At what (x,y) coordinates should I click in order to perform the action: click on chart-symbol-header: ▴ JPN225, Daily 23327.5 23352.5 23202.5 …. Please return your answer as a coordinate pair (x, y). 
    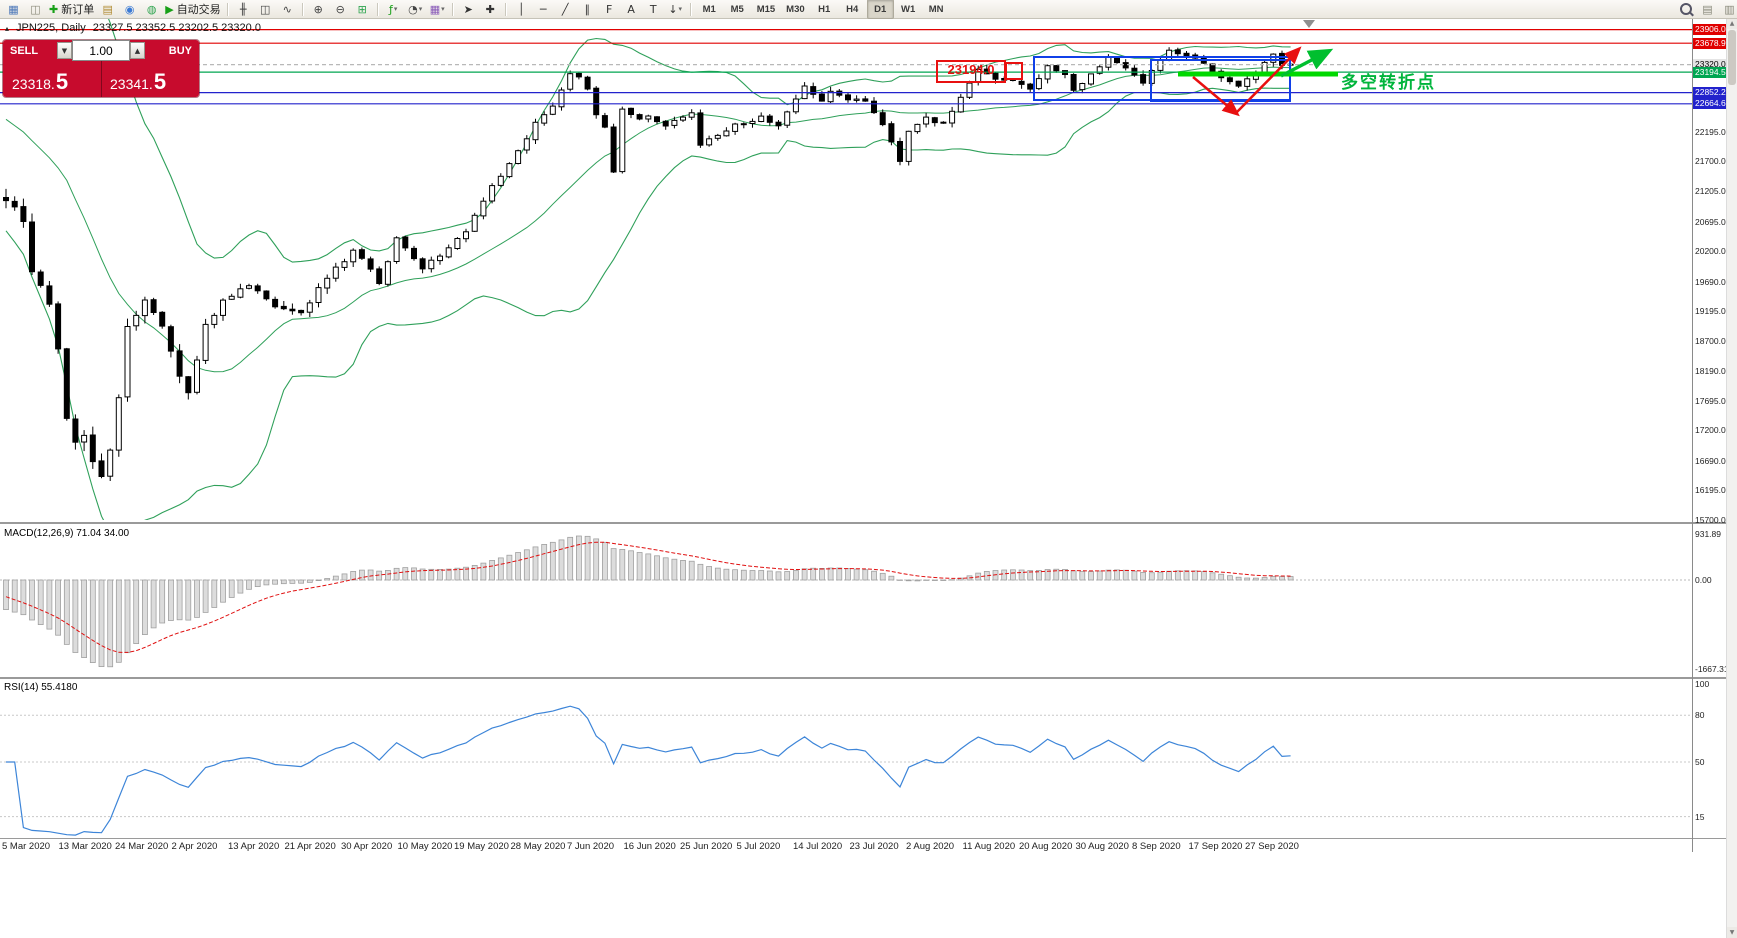
    Looking at the image, I should click on (133, 28).